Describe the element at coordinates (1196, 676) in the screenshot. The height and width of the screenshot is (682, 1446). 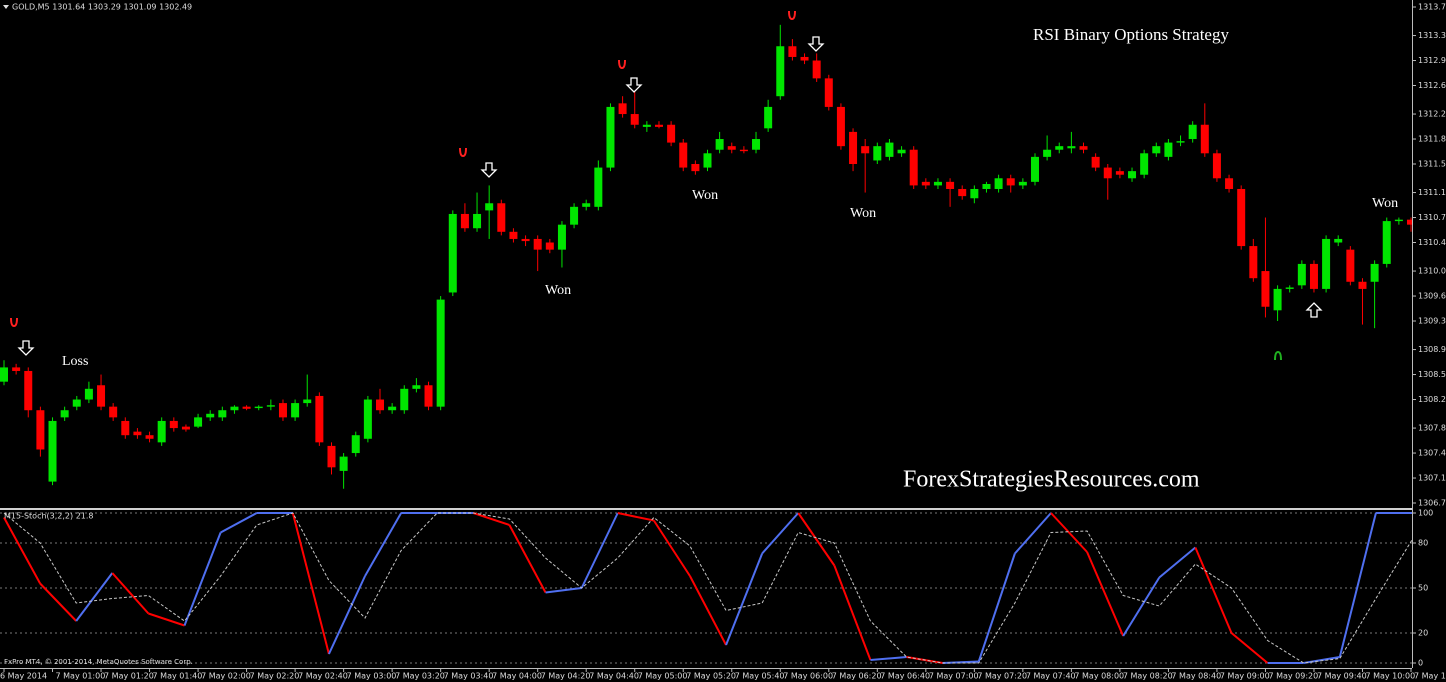
I see `x-tick-label: 7 May 08:40` at that location.